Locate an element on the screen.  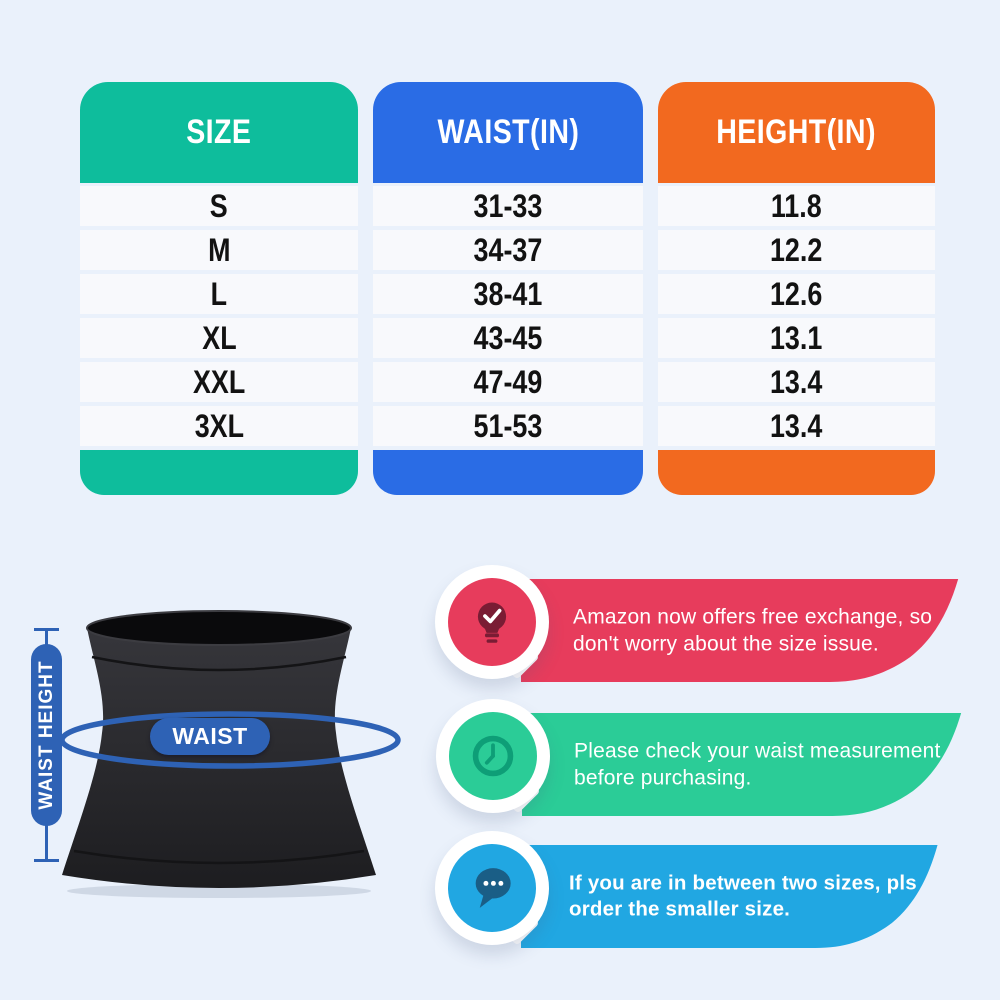
size-column-header: SIZE is located at coordinates (219, 132).